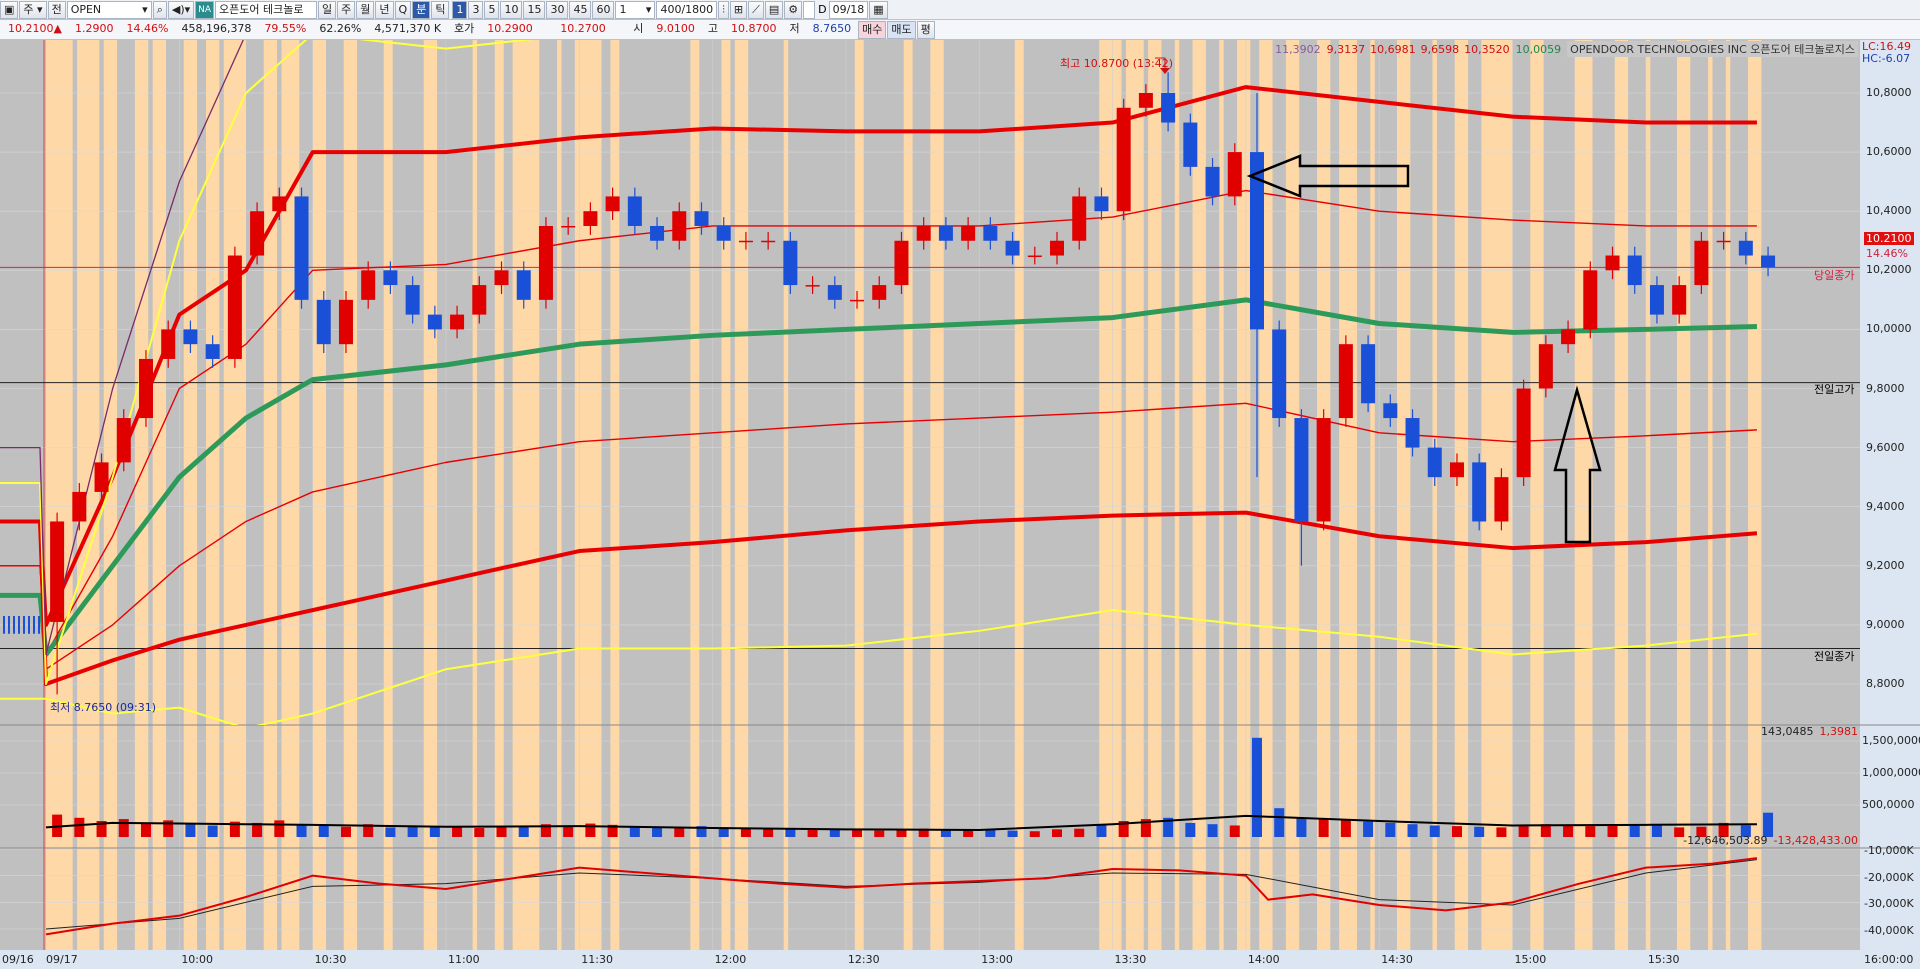 This screenshot has width=1920, height=969. Describe the element at coordinates (205, 9) in the screenshot. I see `symbol-badge: NA` at that location.